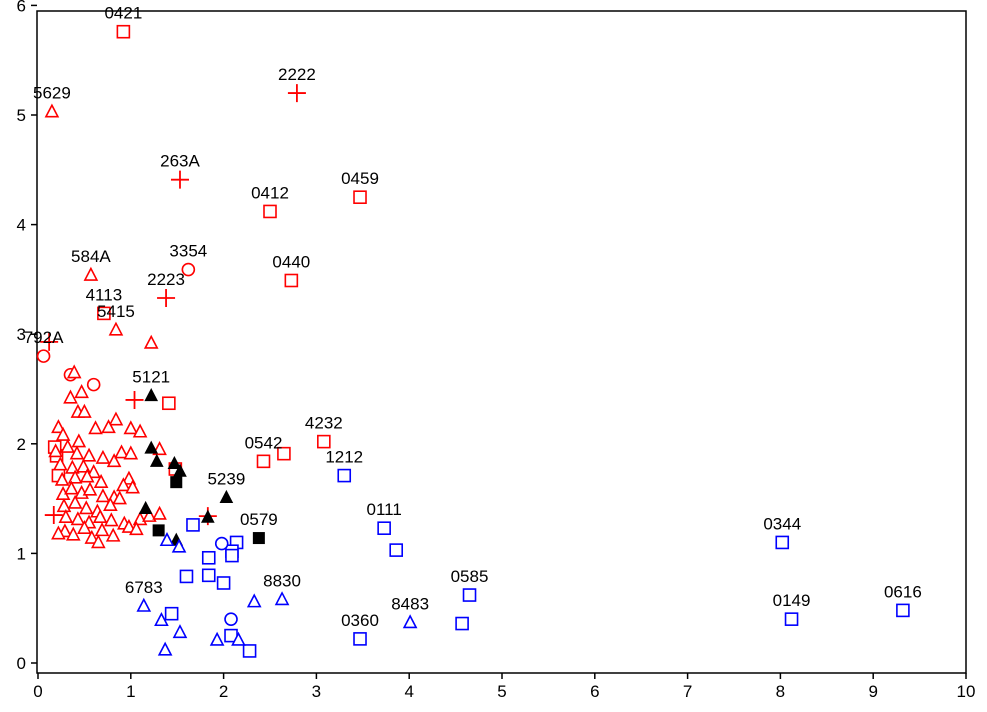 This screenshot has width=987, height=712. I want to click on point-label: 792A, so click(44, 337).